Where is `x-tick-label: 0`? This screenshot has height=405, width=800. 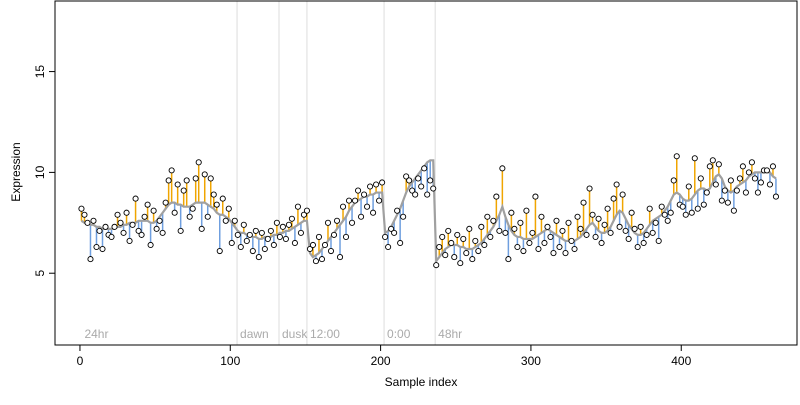 x-tick-label: 0 is located at coordinates (80, 361).